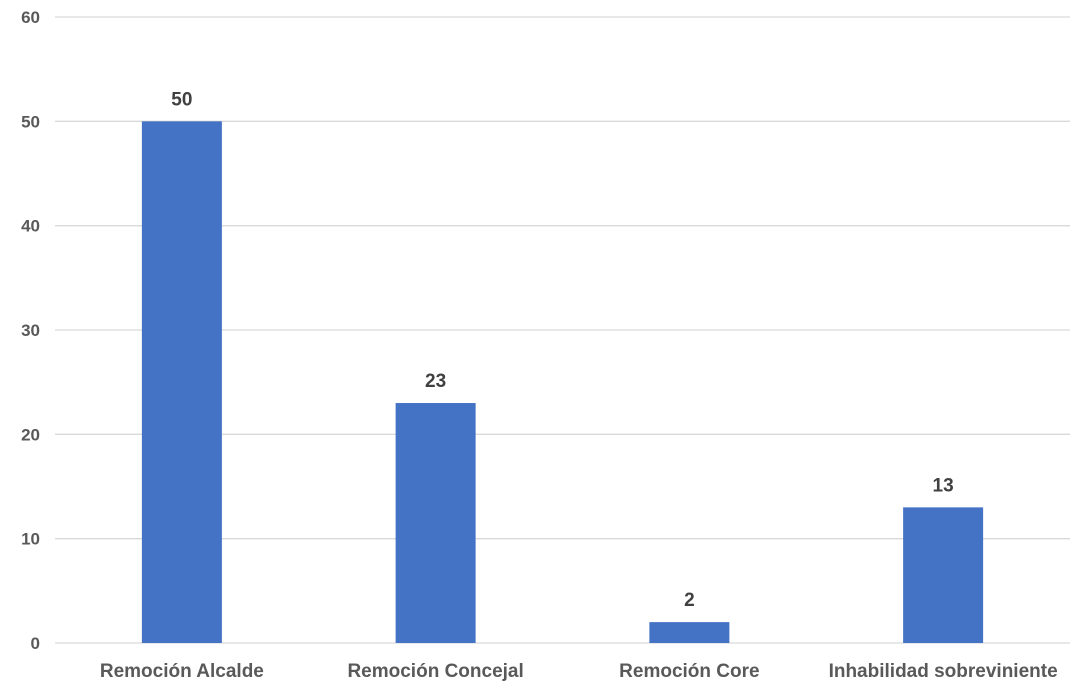  I want to click on y-tick-label: 0, so click(35, 643).